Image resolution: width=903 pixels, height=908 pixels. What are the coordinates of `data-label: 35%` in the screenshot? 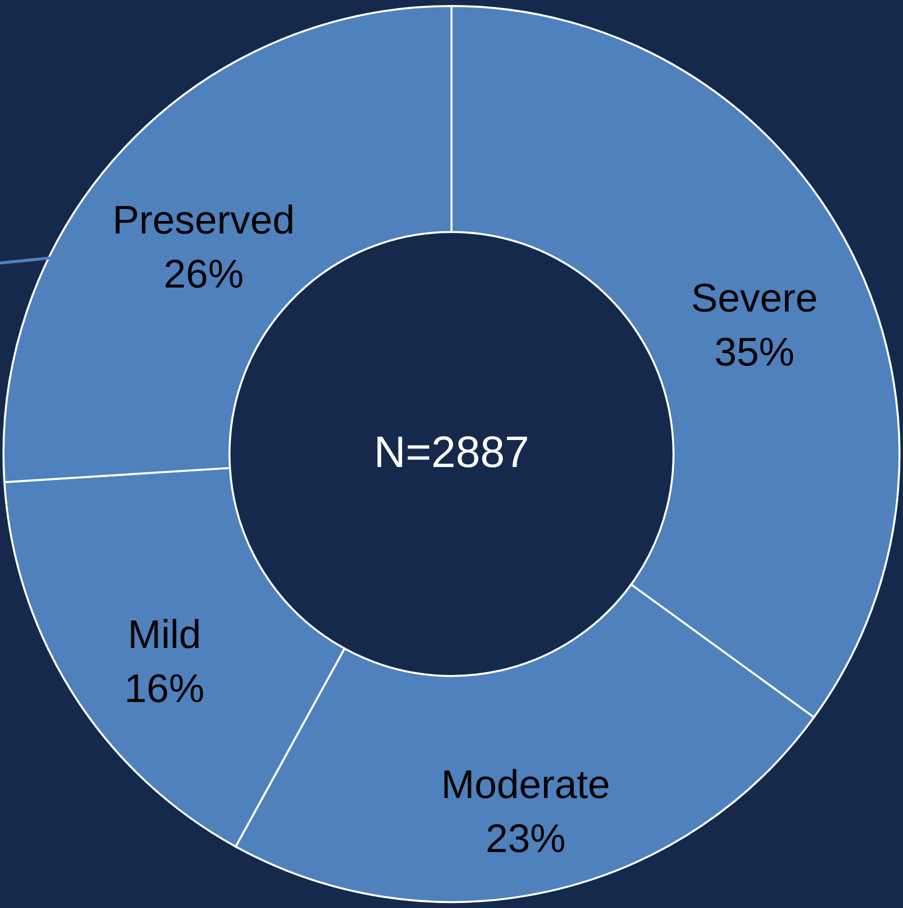 It's located at (754, 352).